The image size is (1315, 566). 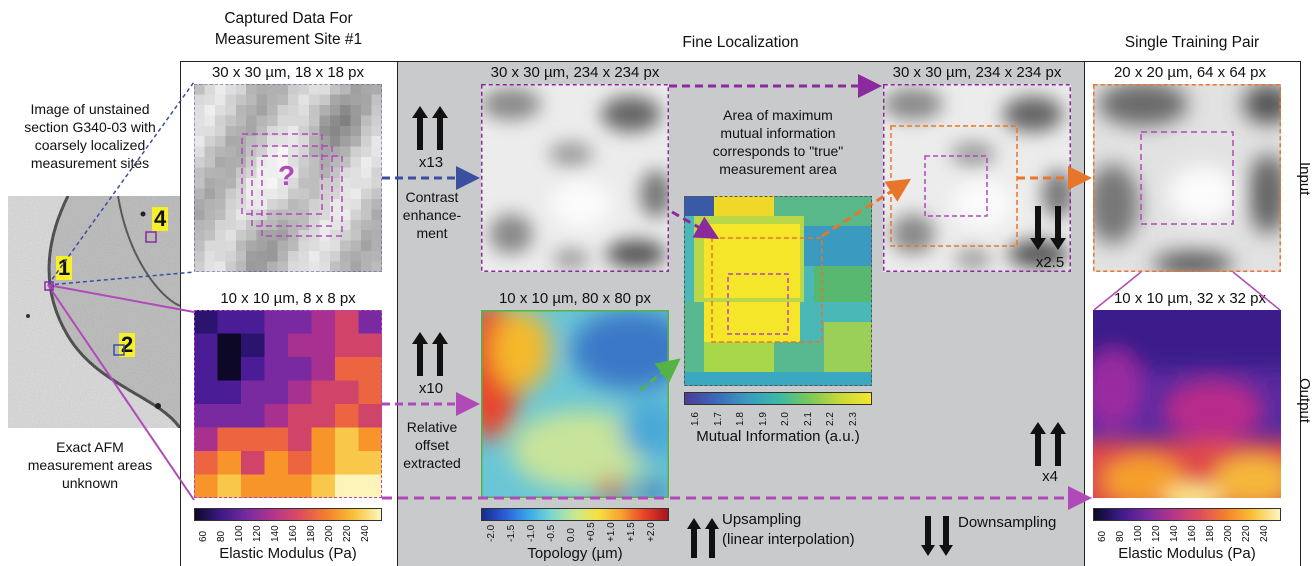 What do you see at coordinates (90, 163) in the screenshot?
I see `left-caption-line4: measurement sites` at bounding box center [90, 163].